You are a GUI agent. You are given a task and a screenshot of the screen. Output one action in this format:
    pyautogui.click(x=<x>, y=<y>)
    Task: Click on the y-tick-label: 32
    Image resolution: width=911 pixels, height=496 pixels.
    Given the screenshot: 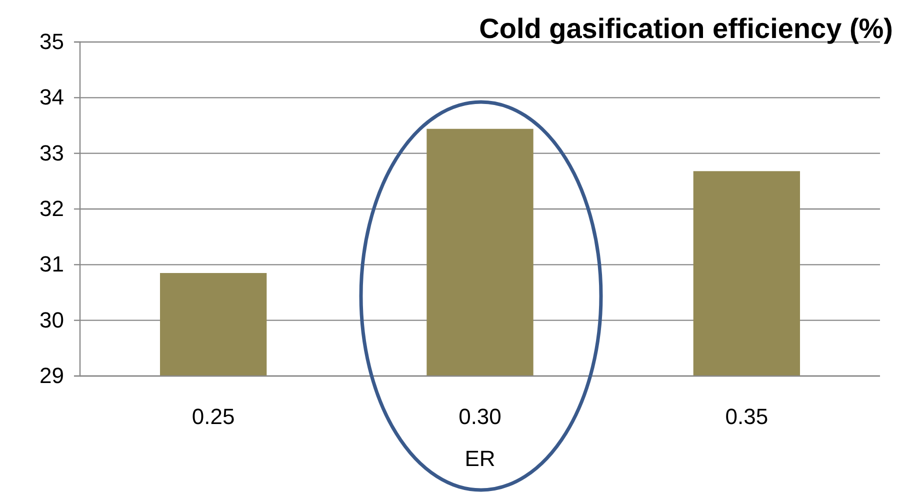 What is the action you would take?
    pyautogui.click(x=52, y=209)
    